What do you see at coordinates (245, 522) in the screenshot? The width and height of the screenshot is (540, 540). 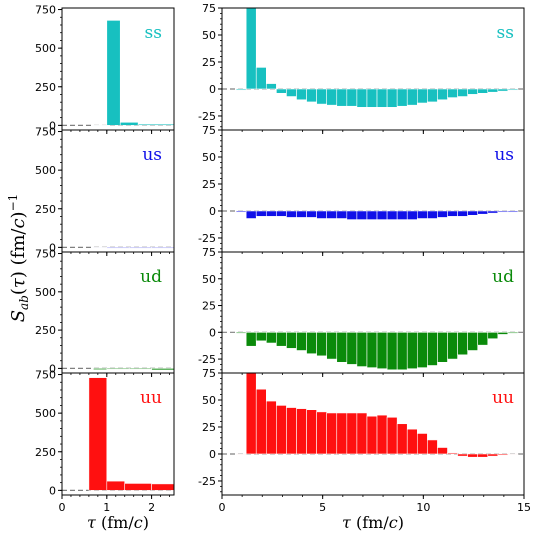 I see `x-axis-labels: τ (fm/c) τ (fm/c)` at bounding box center [245, 522].